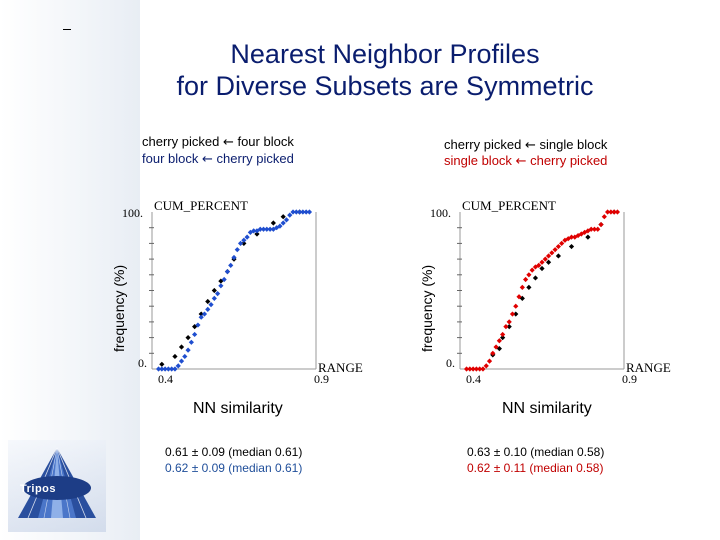 The height and width of the screenshot is (540, 720). What do you see at coordinates (440, 213) in the screenshot?
I see `y-tick-label-max: 100.` at bounding box center [440, 213].